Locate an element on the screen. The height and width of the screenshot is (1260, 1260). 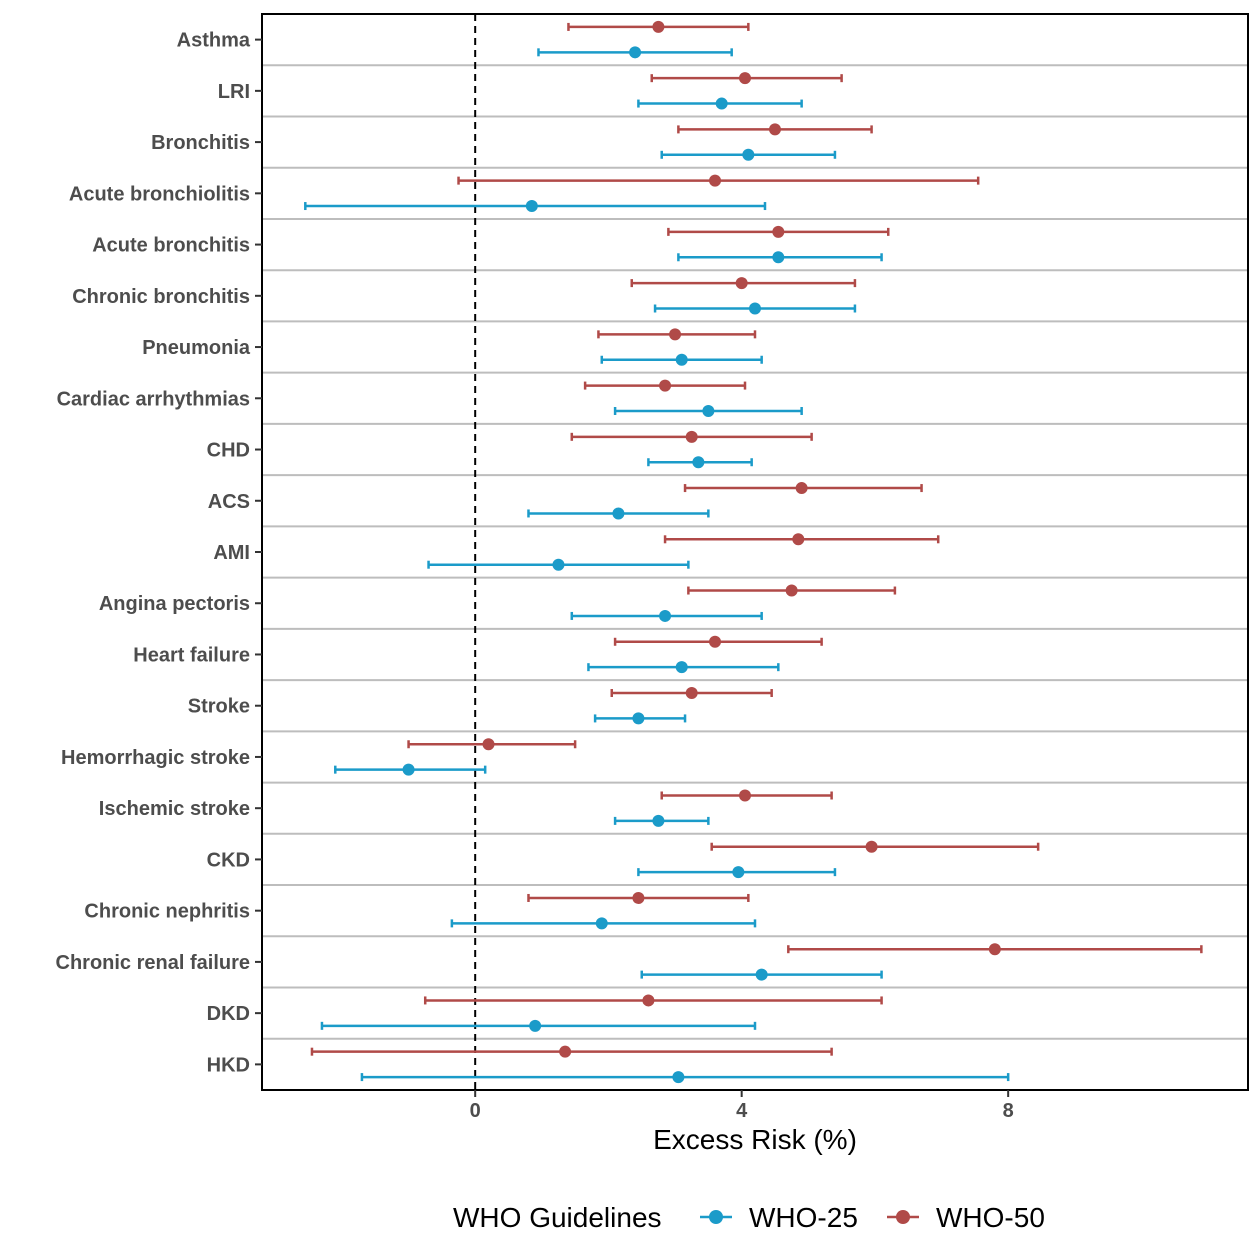
category-label: Asthma is located at coordinates (214, 41).